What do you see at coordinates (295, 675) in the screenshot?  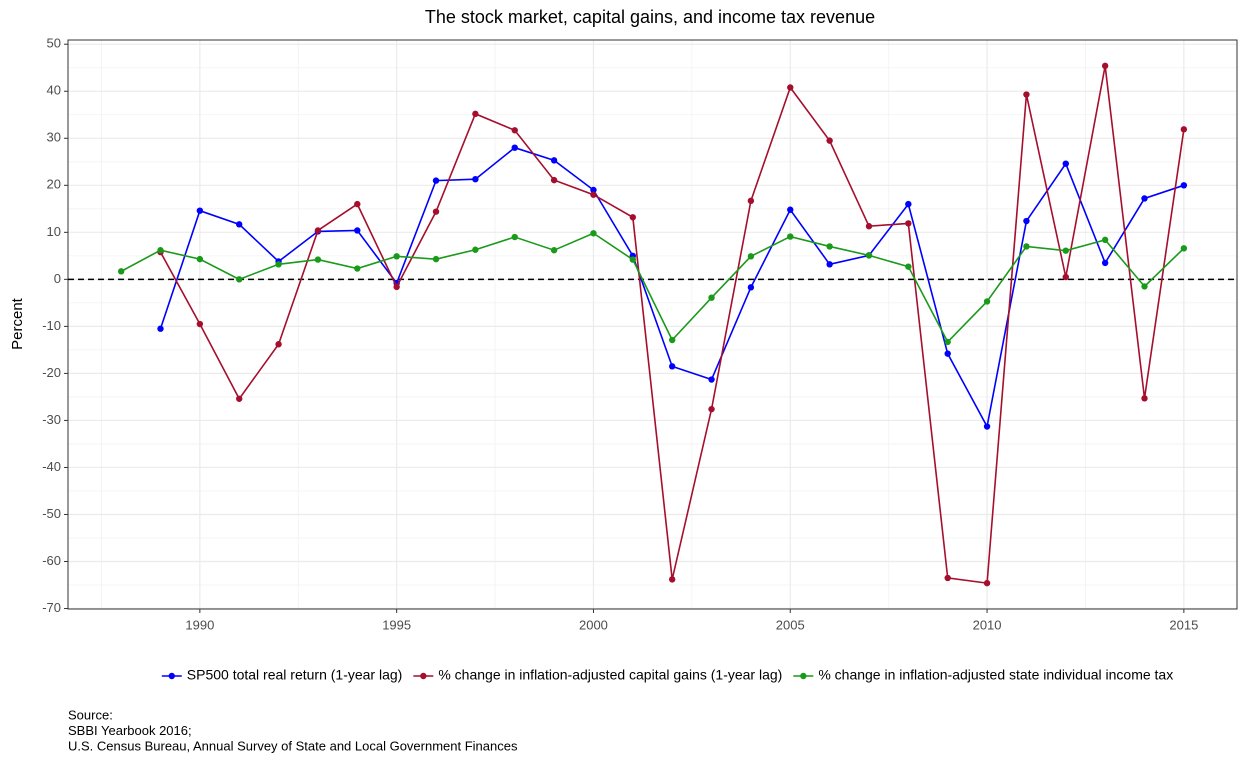 I see `legend-label: SP500 total real return (1-year lag)` at bounding box center [295, 675].